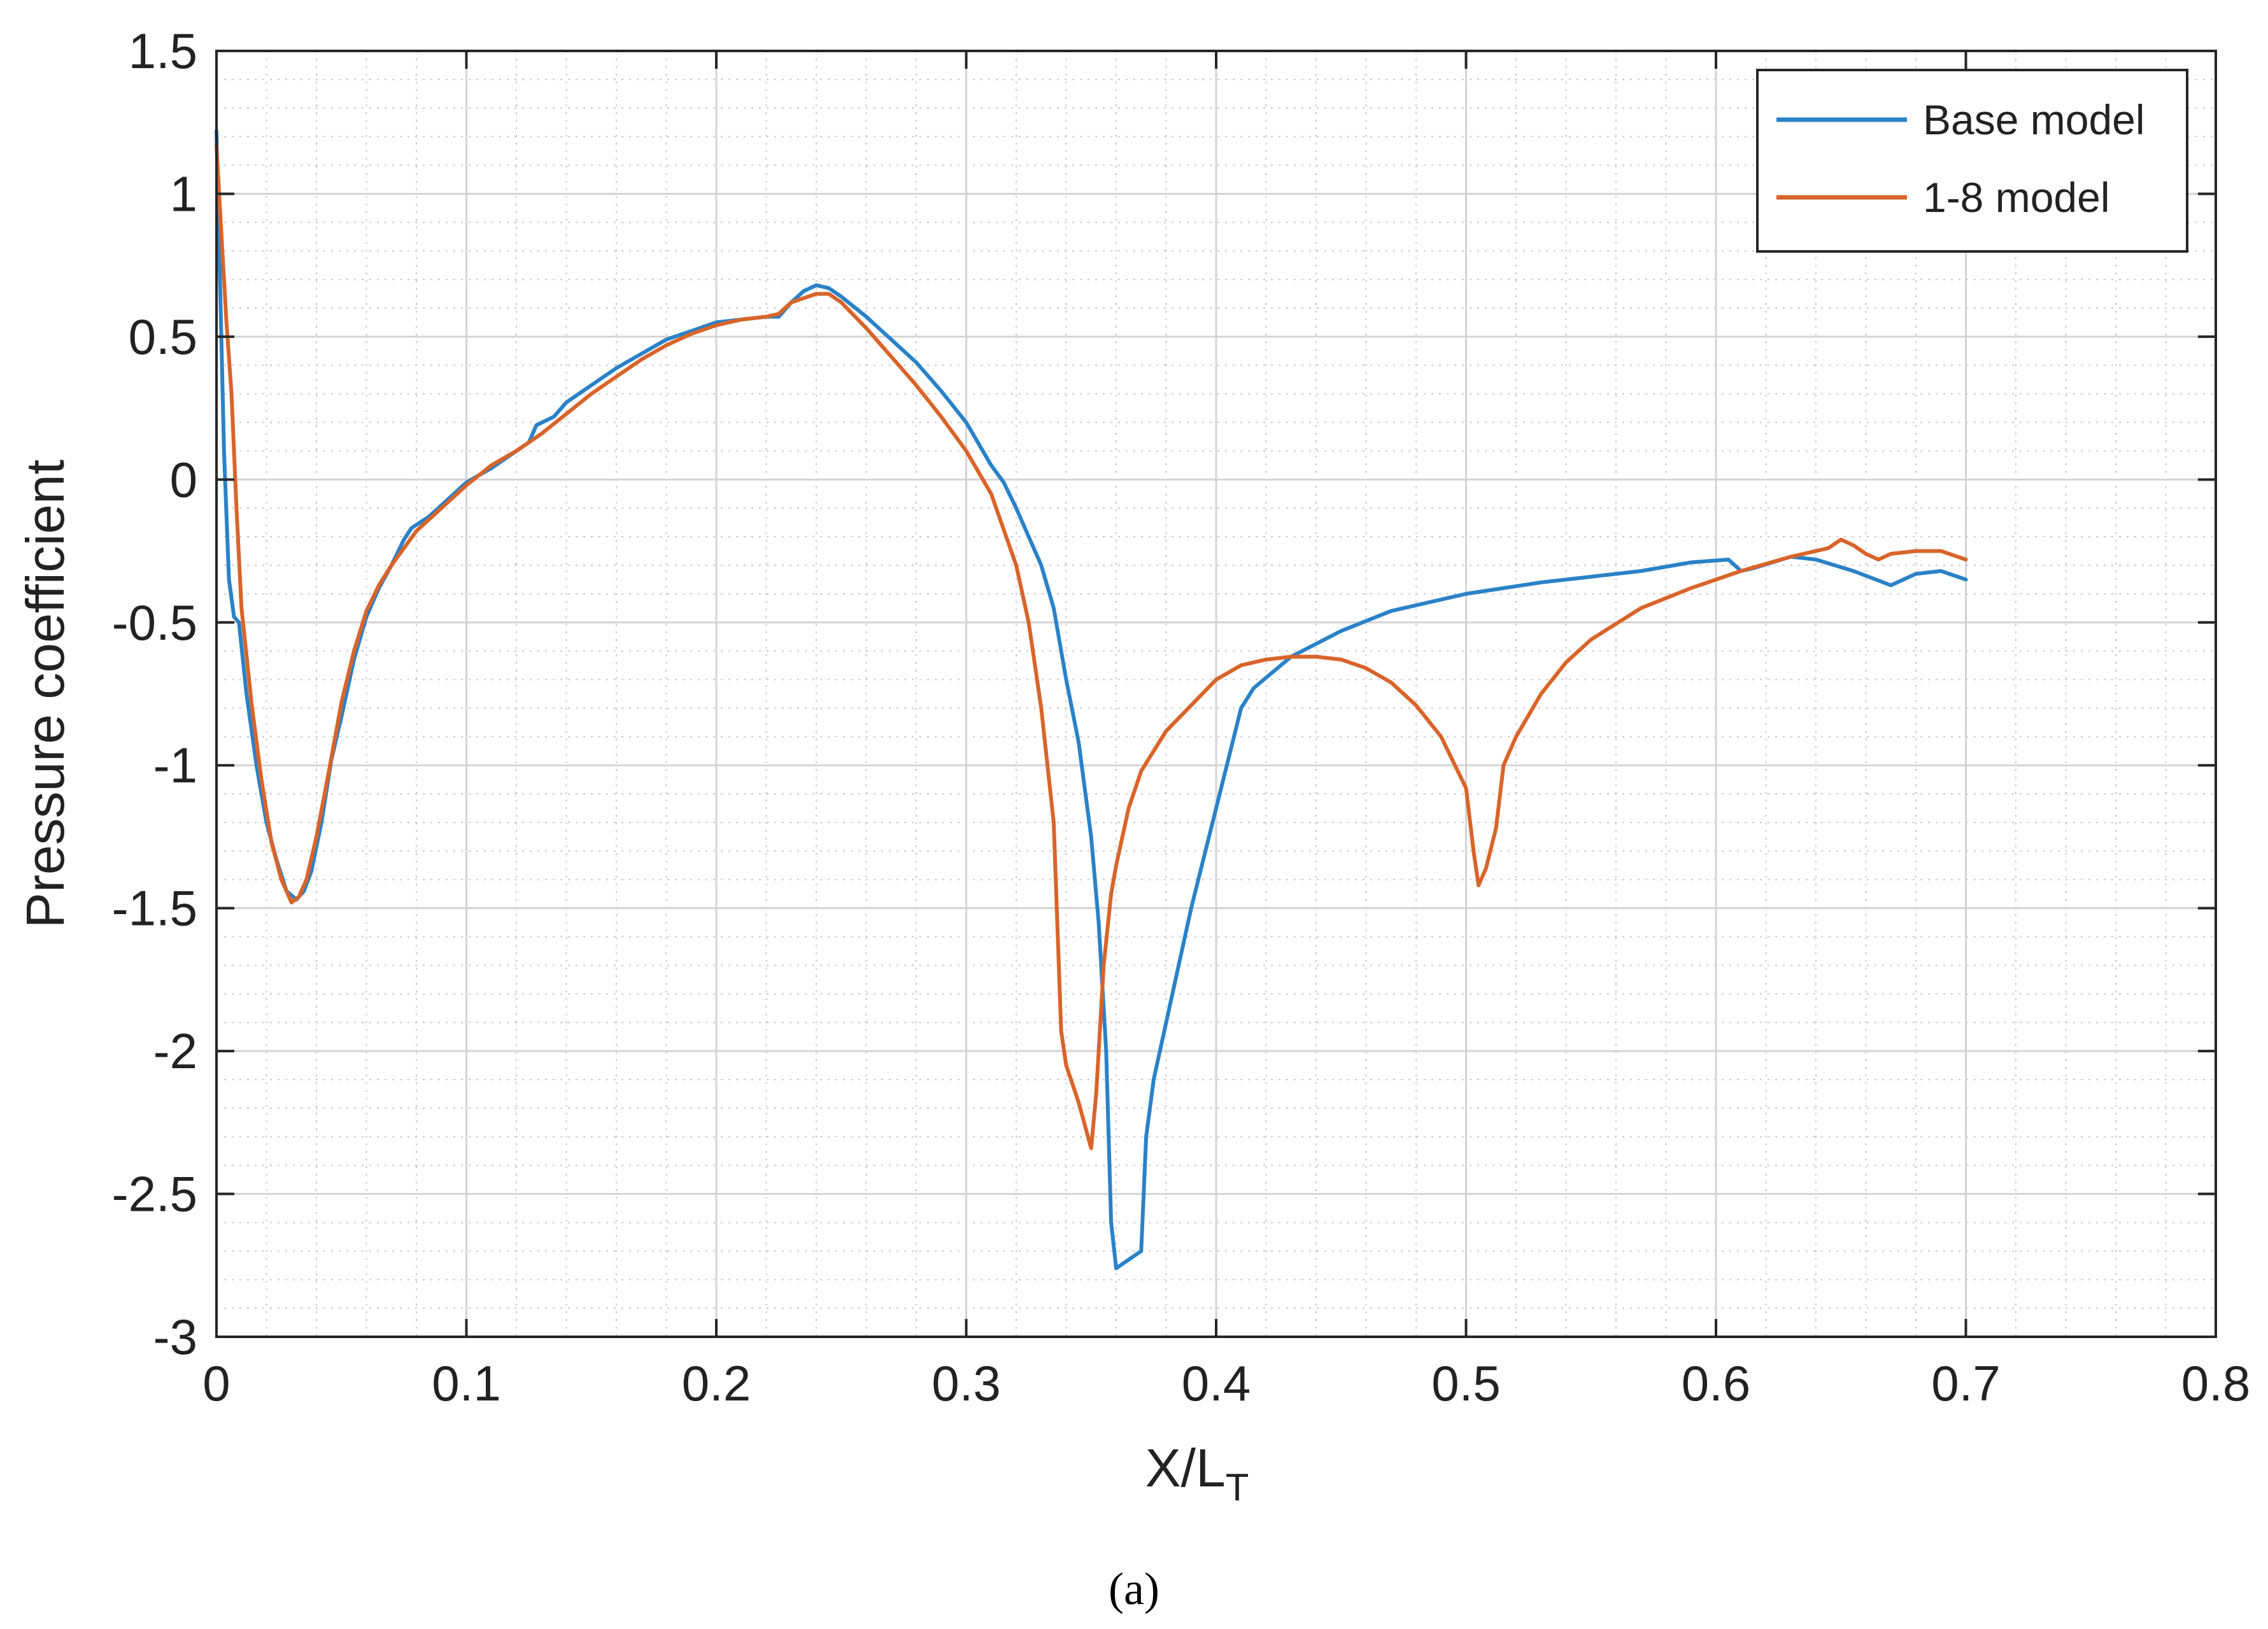 Image resolution: width=2268 pixels, height=1629 pixels. Describe the element at coordinates (2017, 198) in the screenshot. I see `legend-label-1-8-model: 1-8 model` at that location.